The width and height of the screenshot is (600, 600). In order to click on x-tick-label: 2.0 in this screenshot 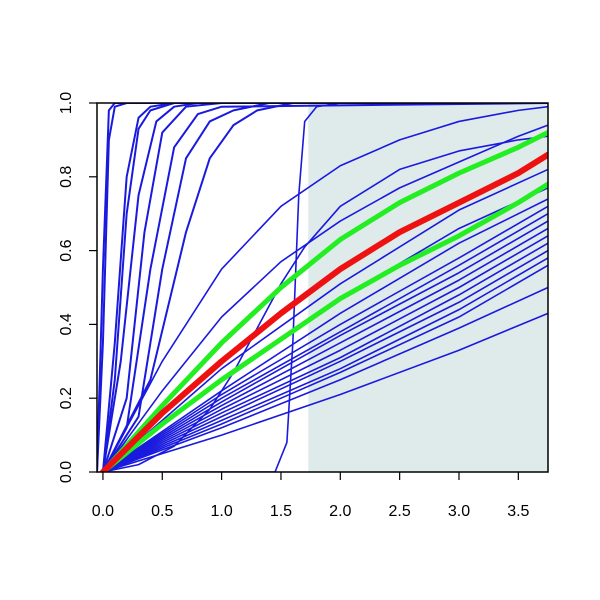, I will do `click(340, 511)`.